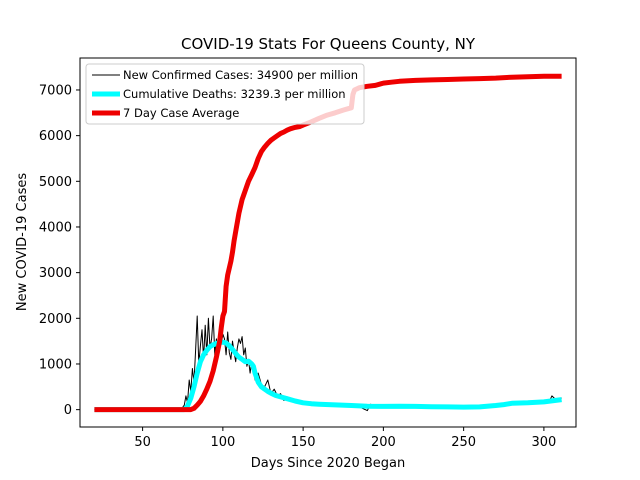 The width and height of the screenshot is (640, 480). What do you see at coordinates (55, 227) in the screenshot?
I see `y-tick-label: 4000` at bounding box center [55, 227].